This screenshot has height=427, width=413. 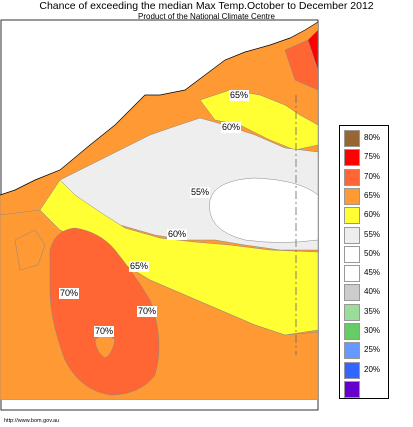 I want to click on legend-item: 25%, so click(x=364, y=352).